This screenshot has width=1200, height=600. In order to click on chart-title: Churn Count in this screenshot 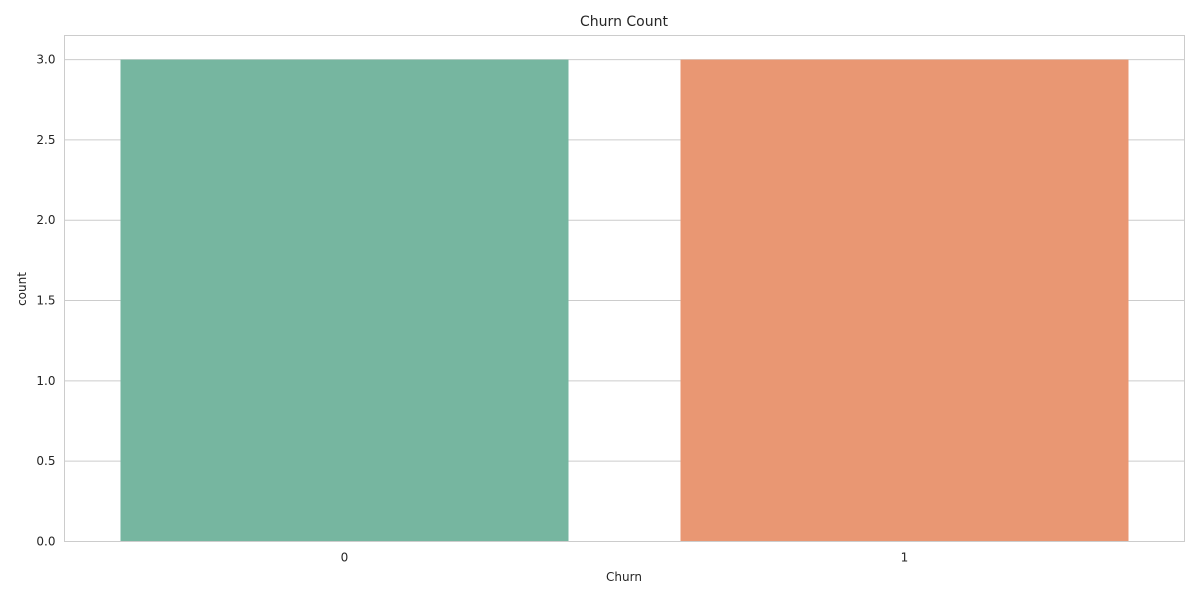, I will do `click(624, 22)`.